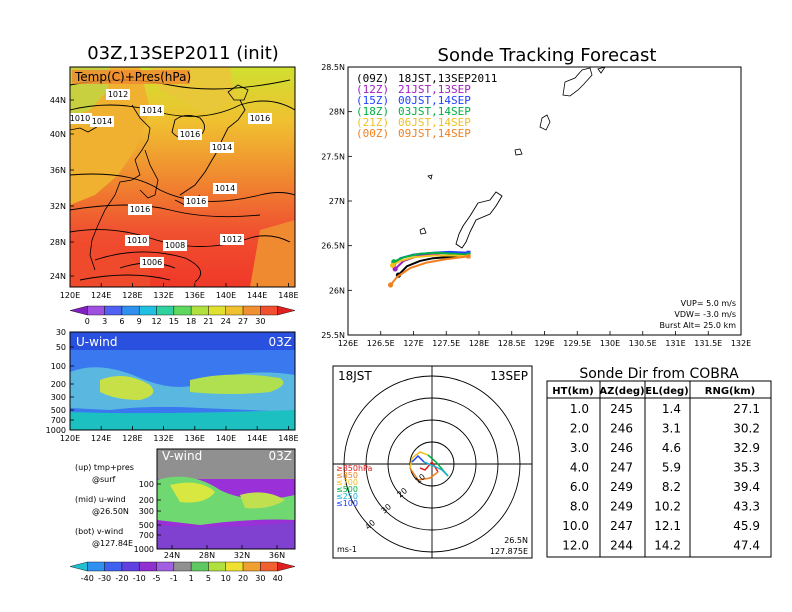 This screenshot has height=612, width=792. Describe the element at coordinates (125, 277) in the screenshot. I see `isobar` at that location.